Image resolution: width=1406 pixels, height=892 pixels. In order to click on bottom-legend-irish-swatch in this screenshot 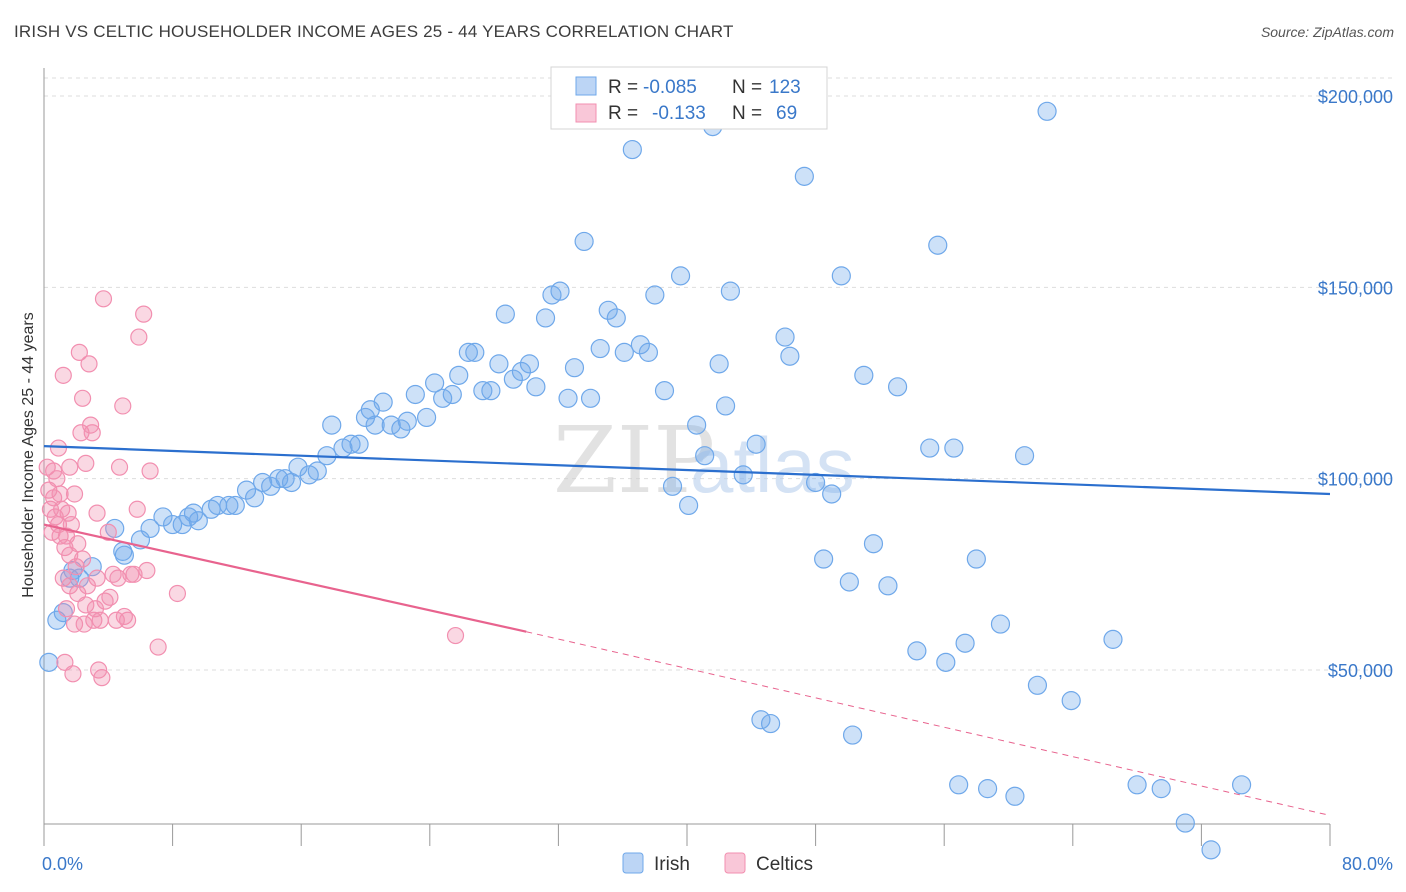, I will do `click(633, 863)`.